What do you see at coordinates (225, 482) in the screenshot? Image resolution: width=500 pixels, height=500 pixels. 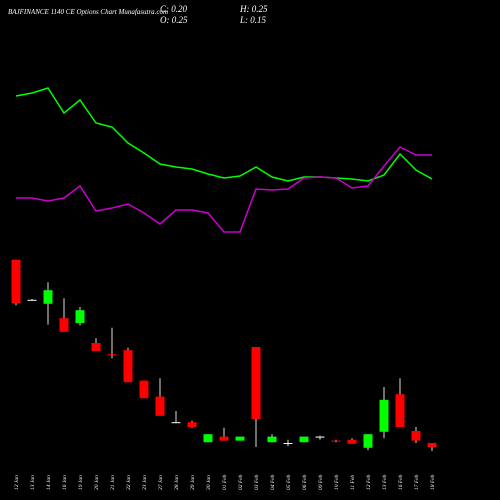 I see `x-tick-label: 01 Feb` at bounding box center [225, 482].